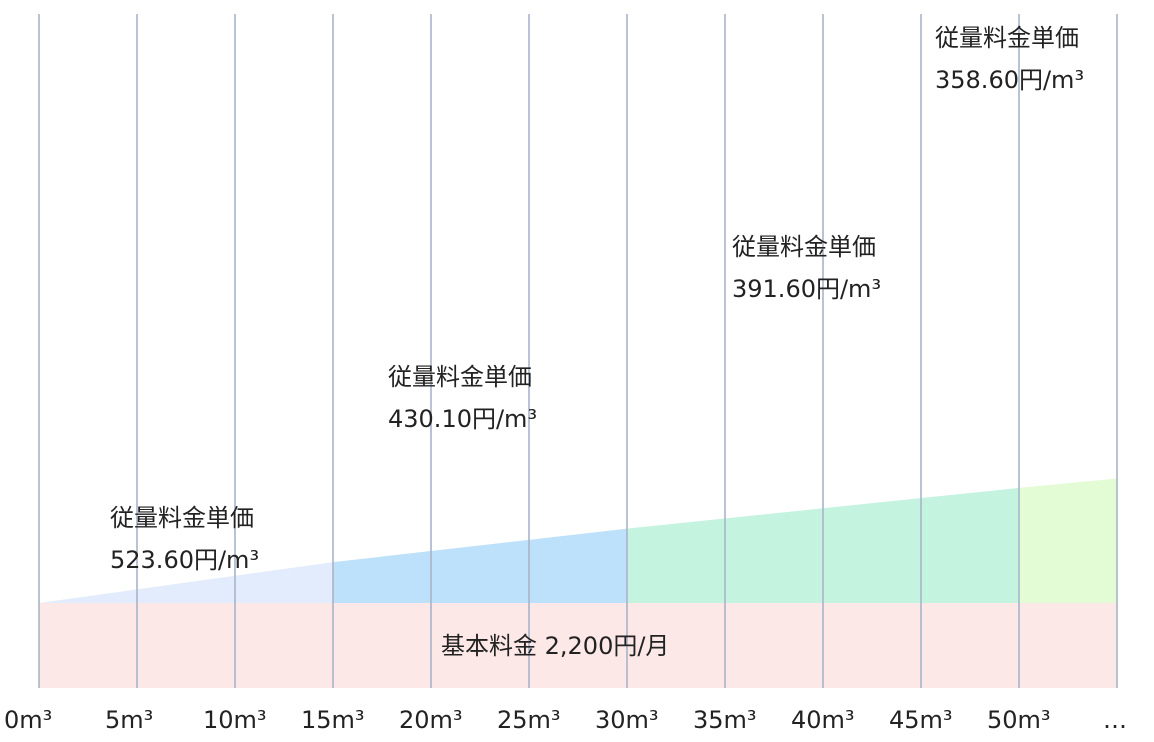  I want to click on tier-4-title: 従量料金単価, so click(1007, 38).